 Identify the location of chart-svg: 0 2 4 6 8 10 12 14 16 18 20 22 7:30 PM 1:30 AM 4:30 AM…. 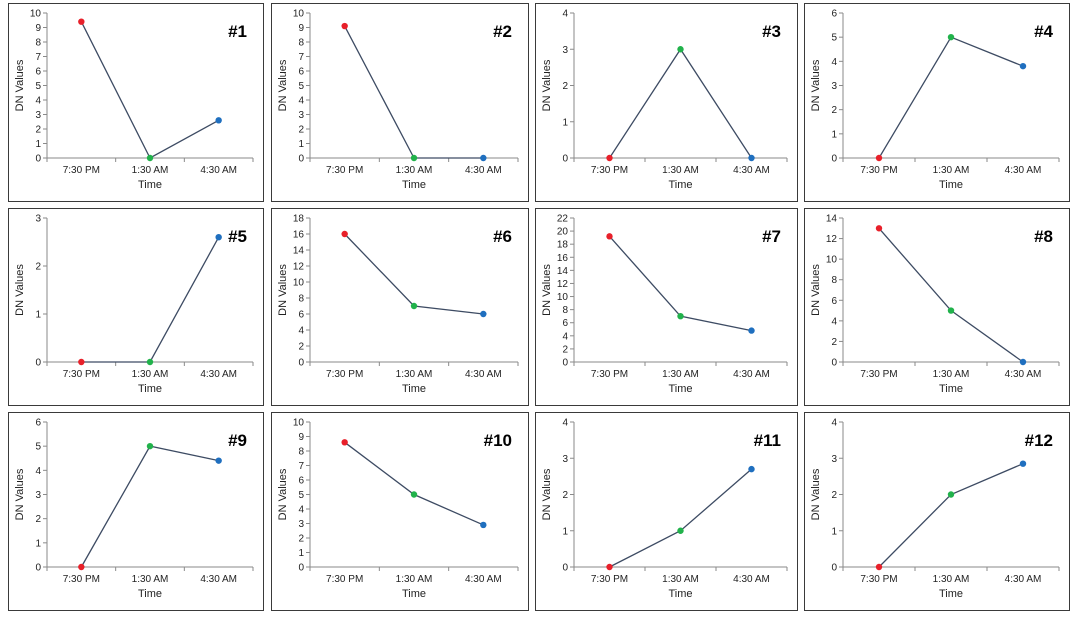
(664, 304).